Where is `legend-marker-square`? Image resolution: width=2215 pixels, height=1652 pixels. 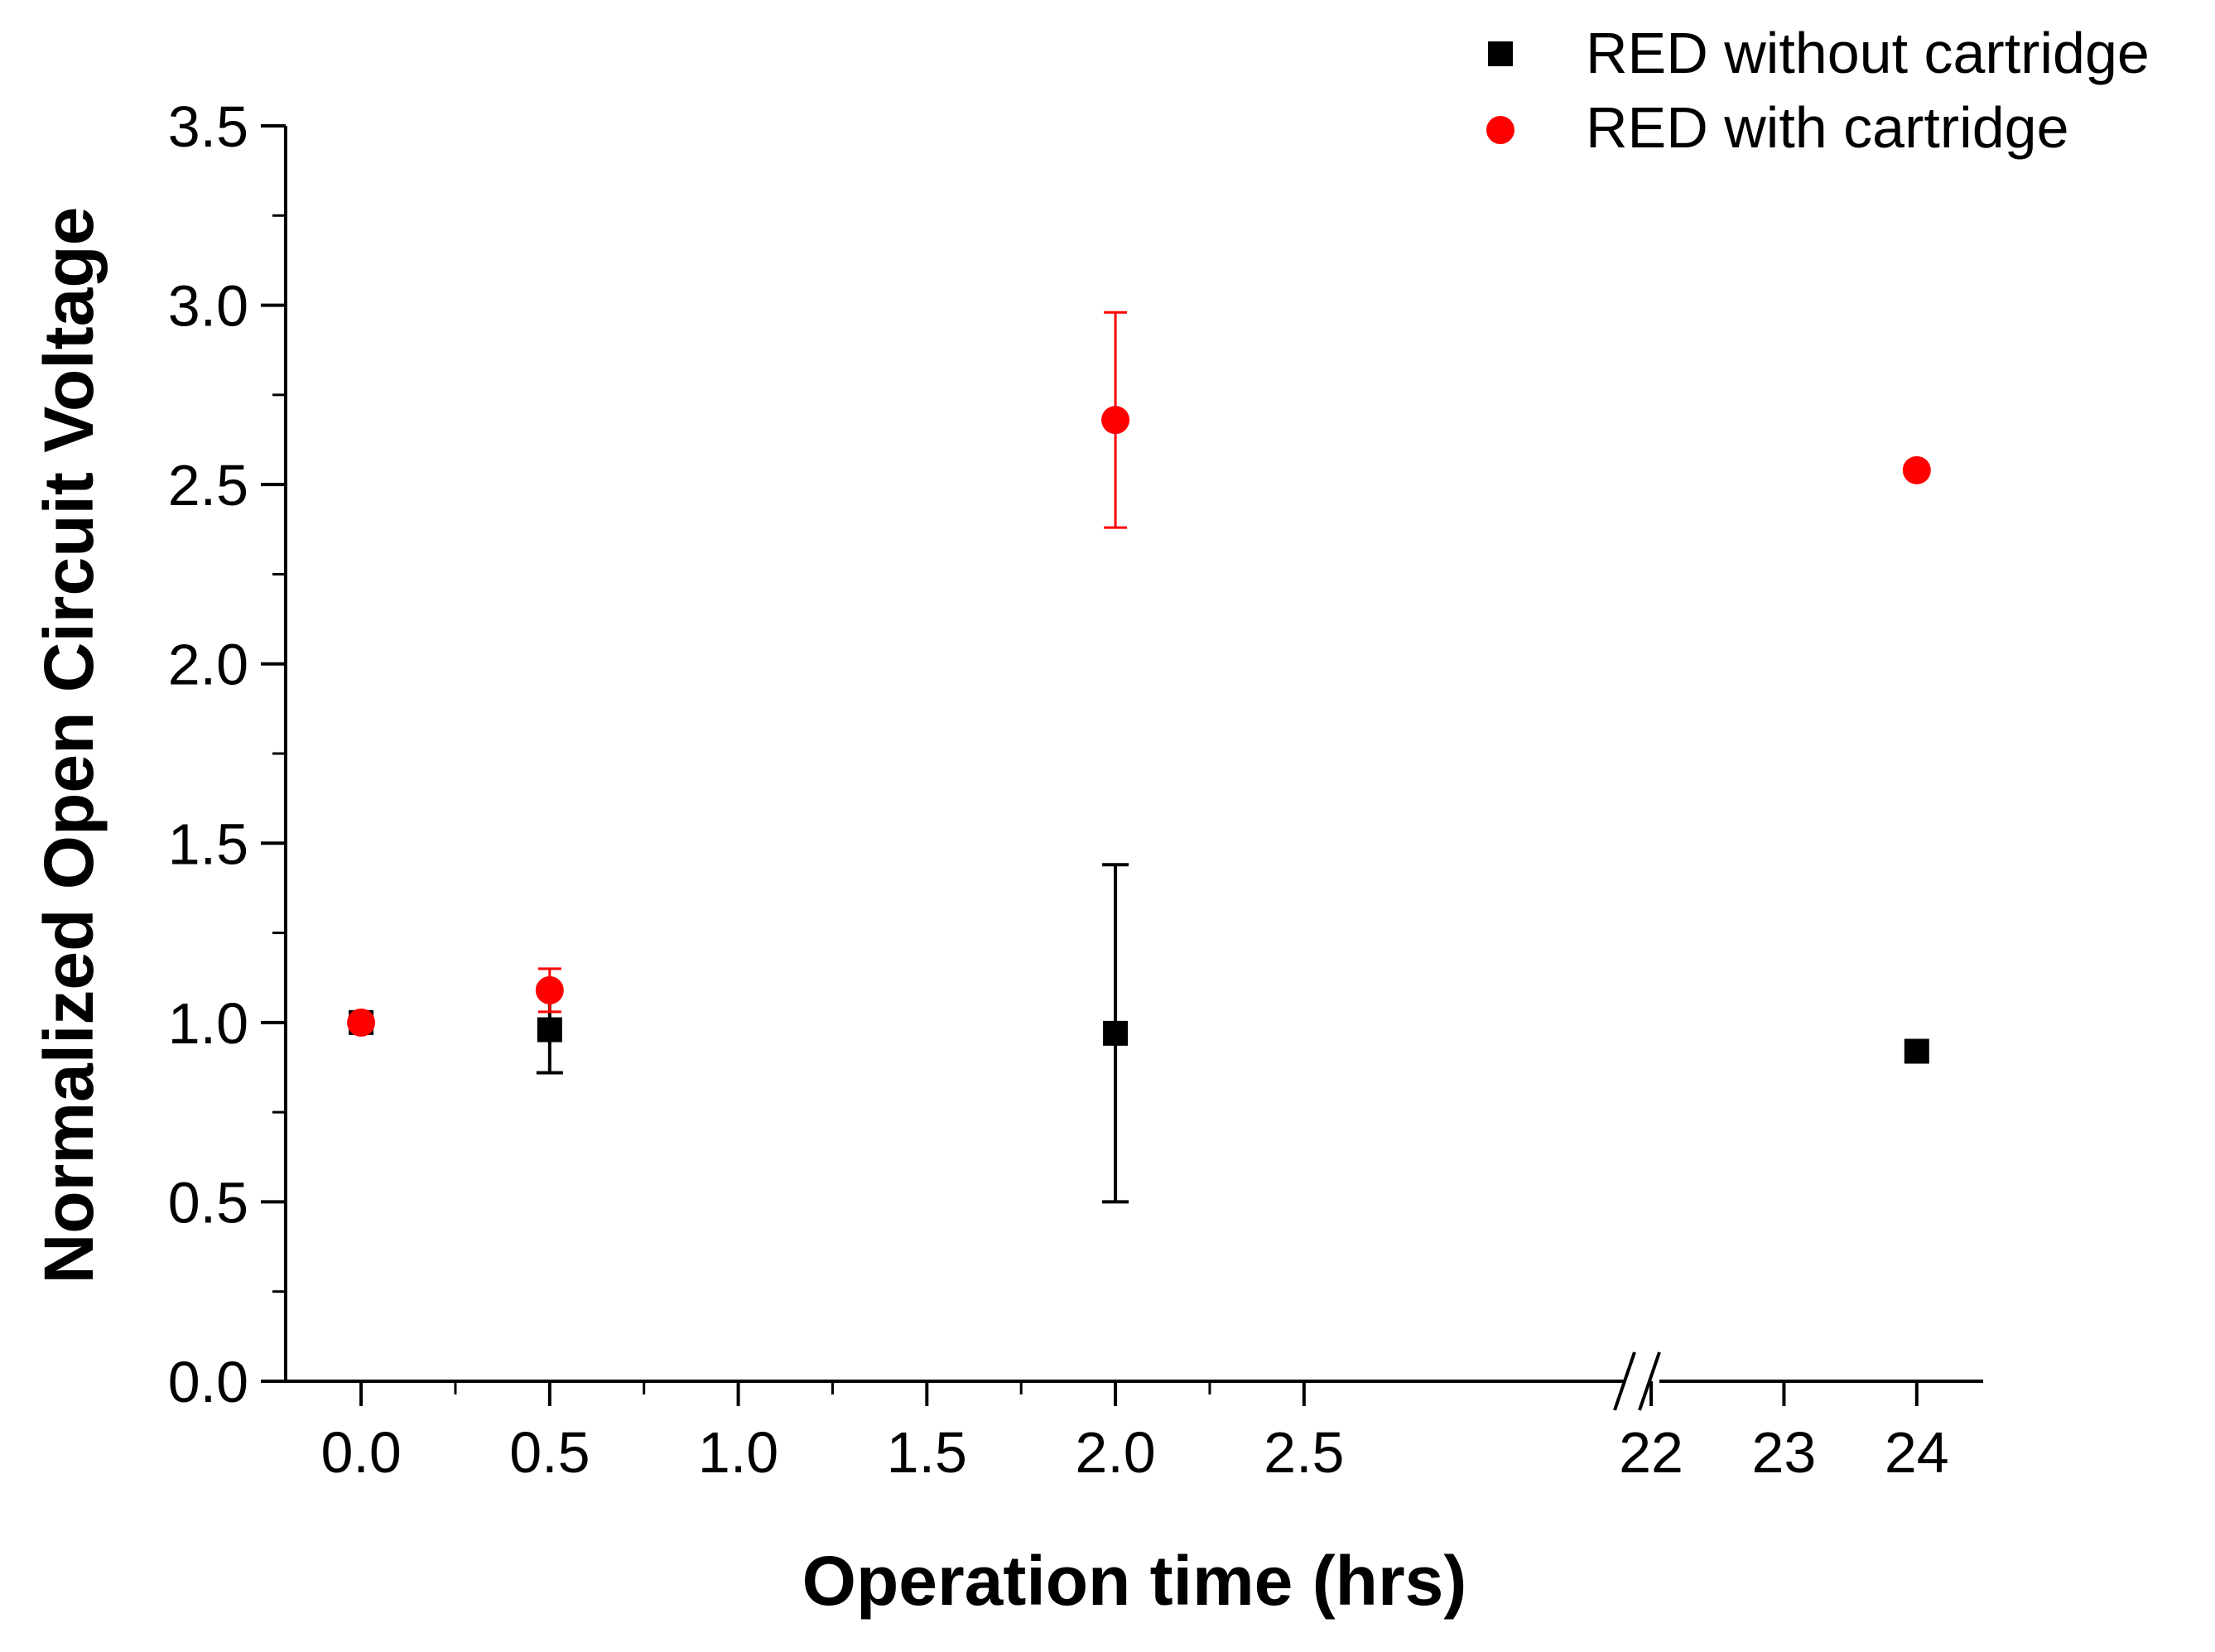
legend-marker-square is located at coordinates (1501, 53).